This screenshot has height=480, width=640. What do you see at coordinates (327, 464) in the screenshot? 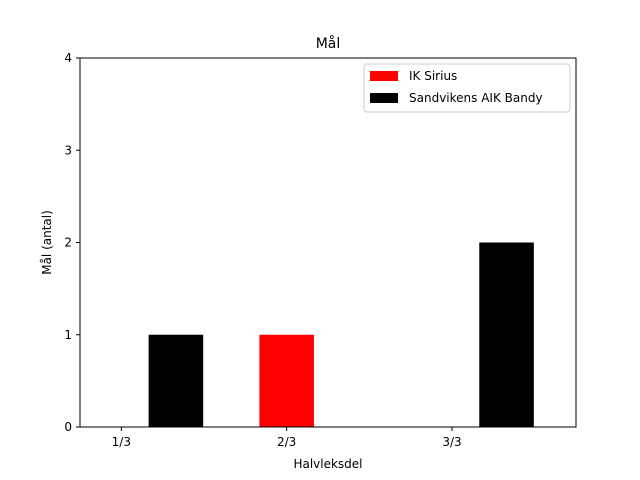
I see `x-axis-label: Halvleksdel` at bounding box center [327, 464].